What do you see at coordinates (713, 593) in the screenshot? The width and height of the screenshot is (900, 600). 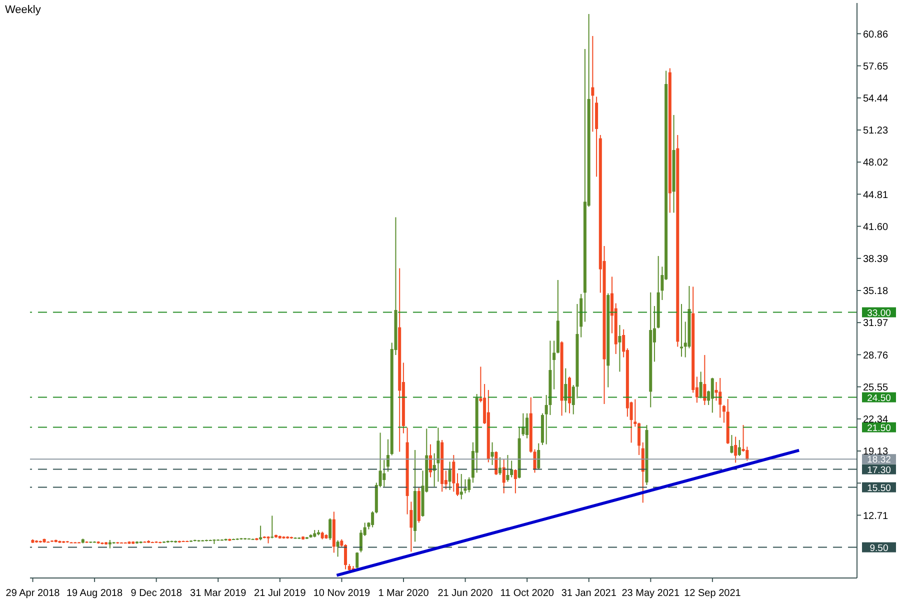 I see `x-tick-label: 12 Sep 2021` at bounding box center [713, 593].